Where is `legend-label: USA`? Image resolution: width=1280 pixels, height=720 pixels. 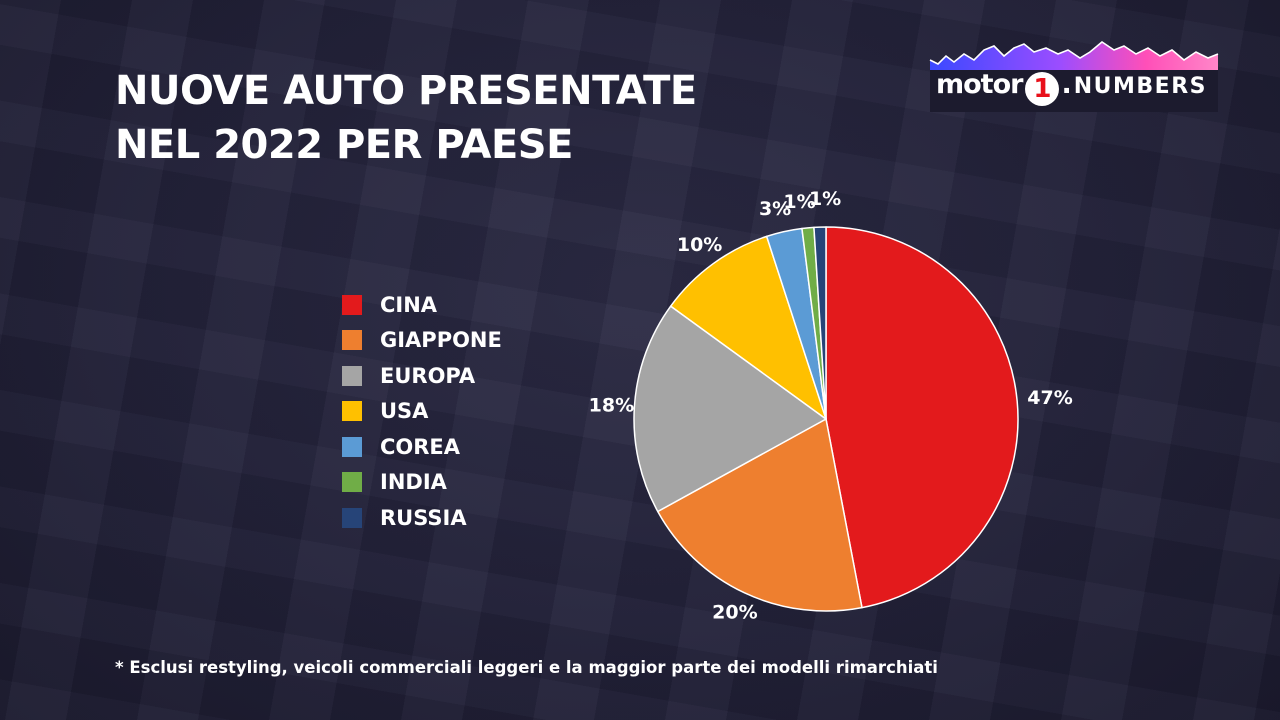
legend-label: USA is located at coordinates (404, 411).